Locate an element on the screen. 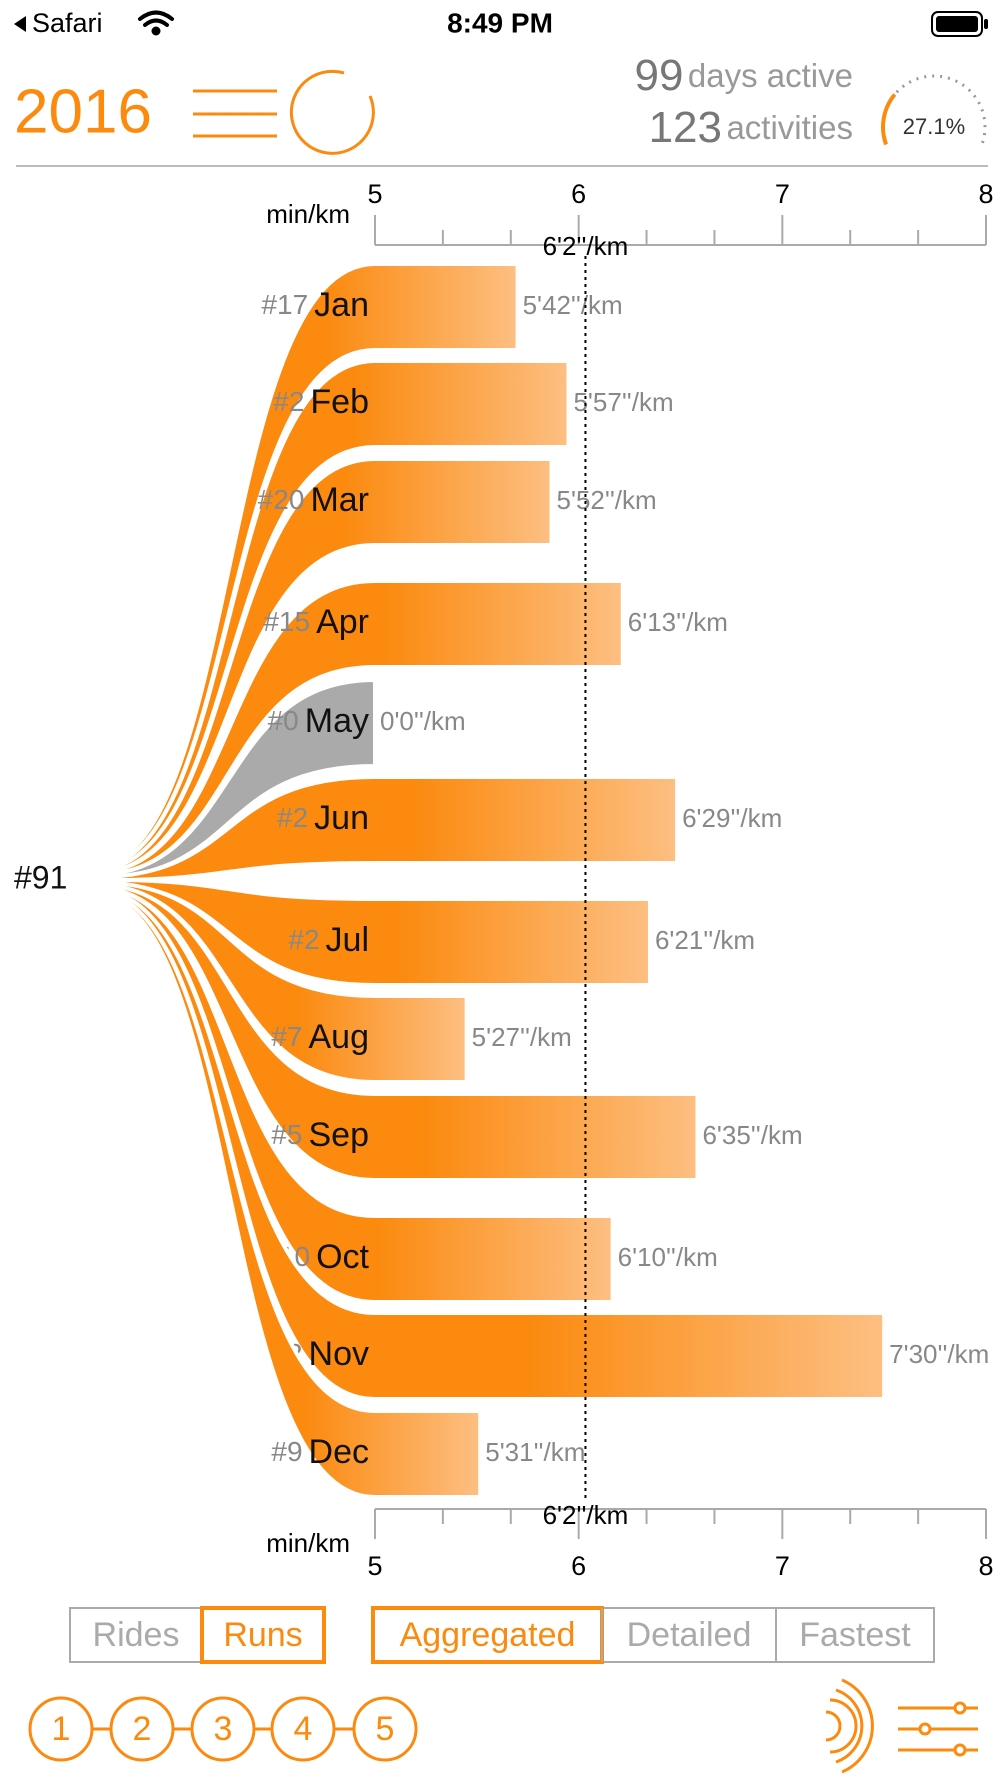 Image resolution: width=1000 pixels, height=1778 pixels. back-label: Safari is located at coordinates (67, 23).